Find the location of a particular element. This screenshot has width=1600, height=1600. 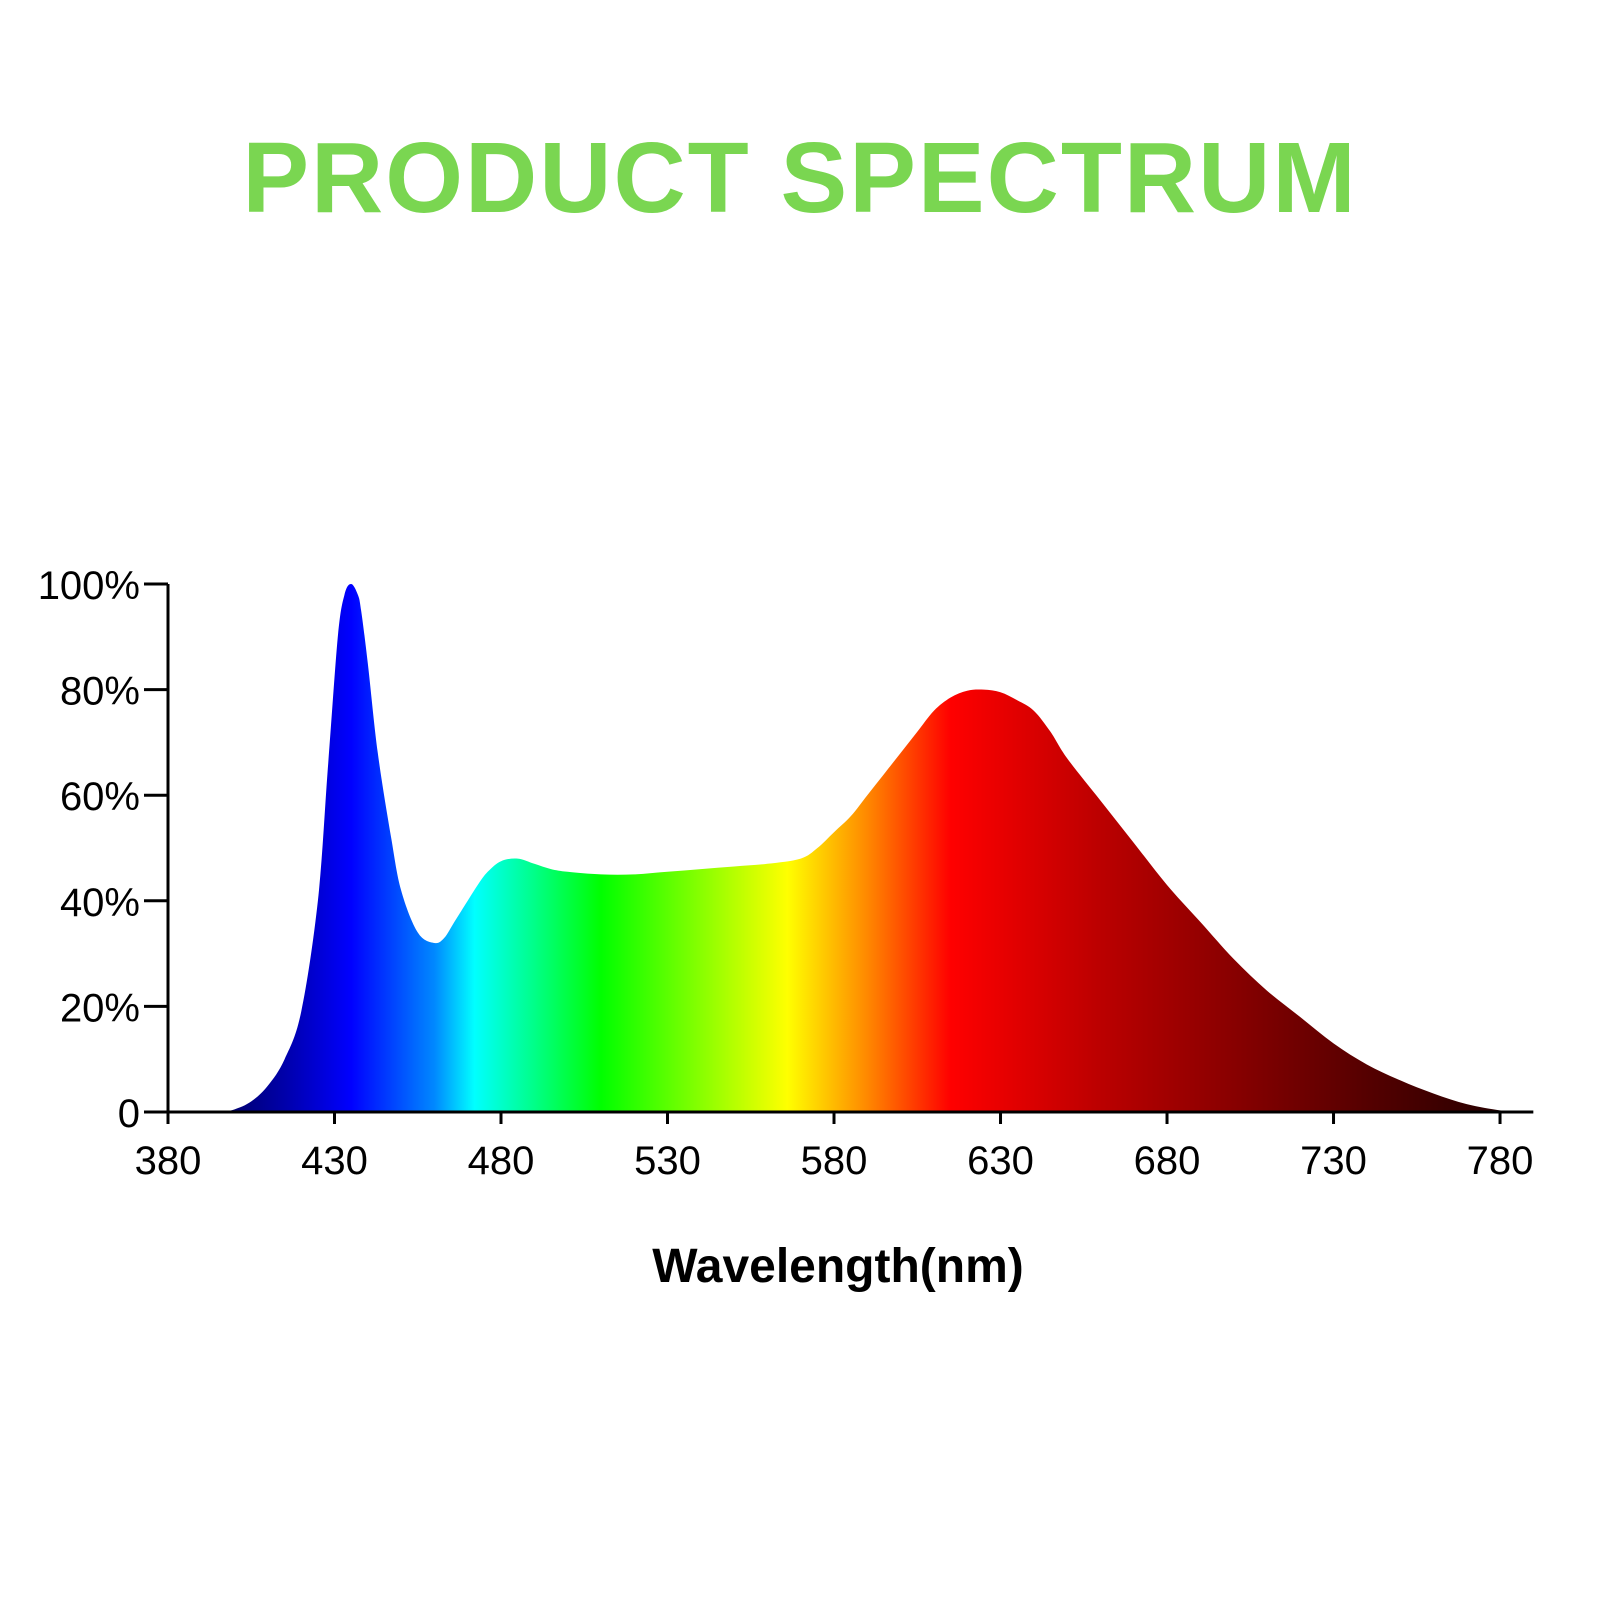

x-tick-label: 430 is located at coordinates (334, 1161).